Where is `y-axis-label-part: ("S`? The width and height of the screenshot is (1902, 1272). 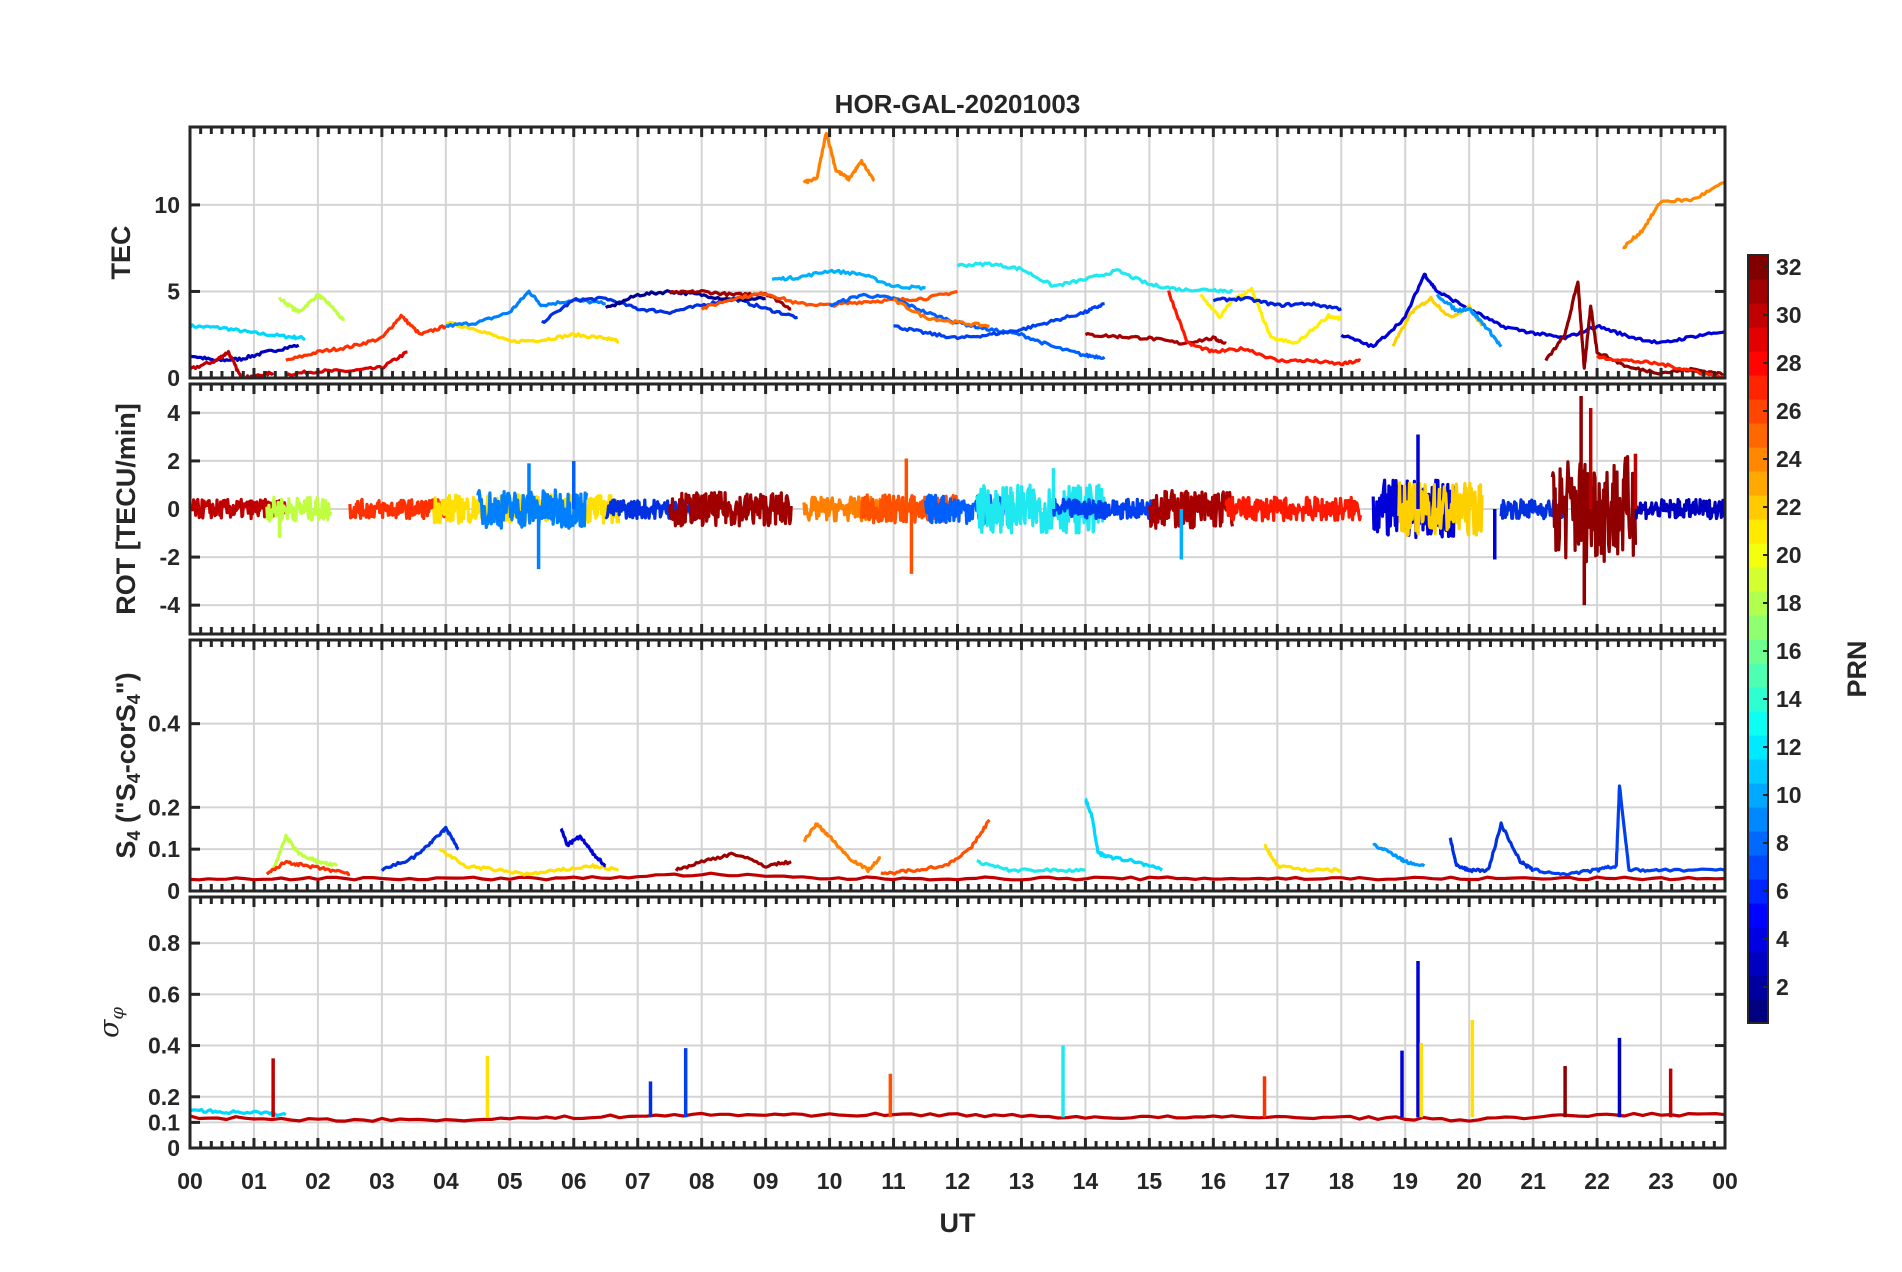
y-axis-label-part: ("S is located at coordinates (126, 806).